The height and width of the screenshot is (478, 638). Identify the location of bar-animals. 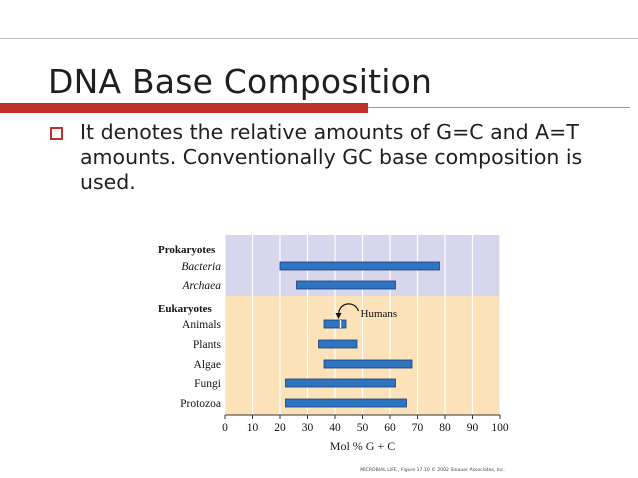
(335, 324).